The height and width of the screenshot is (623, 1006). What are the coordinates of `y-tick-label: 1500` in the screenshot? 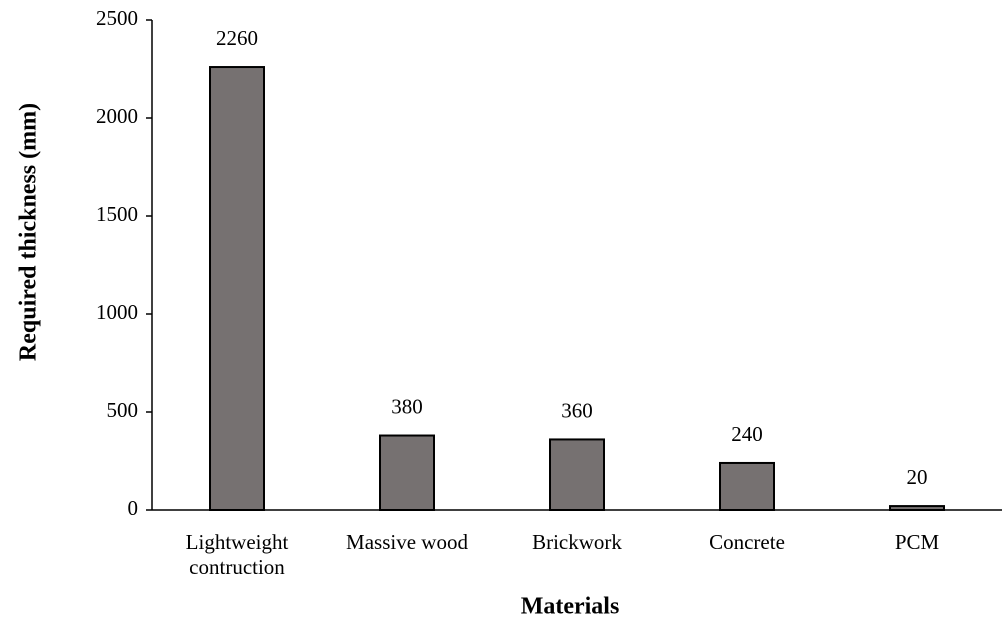 It's located at (117, 214).